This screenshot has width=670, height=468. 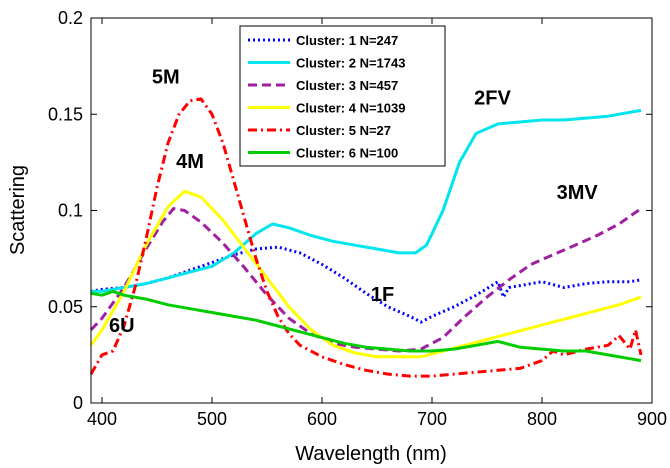 I want to click on y-tick-label: 0, so click(x=78, y=403).